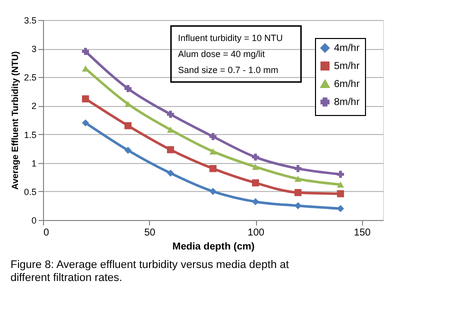  What do you see at coordinates (30, 77) in the screenshot?
I see `y-tick-label: 2.5` at bounding box center [30, 77].